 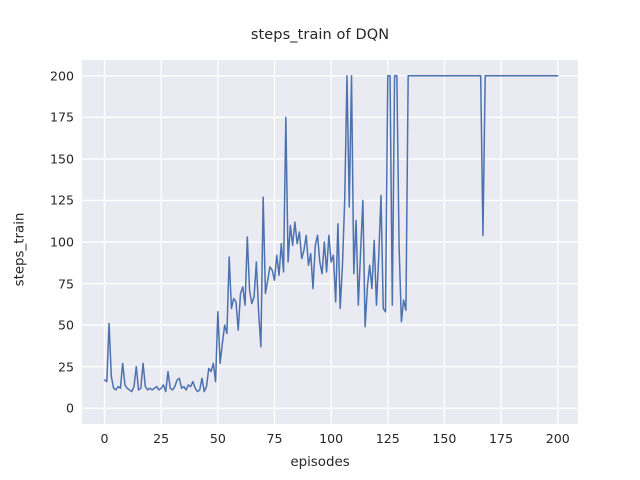 I want to click on x-tick-label: 125, so click(x=387, y=438).